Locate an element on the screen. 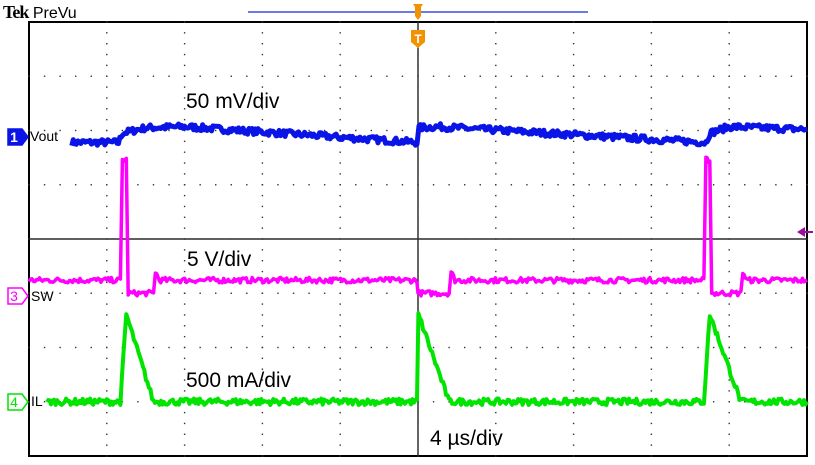 The width and height of the screenshot is (815, 465). mode-label: PreVu is located at coordinates (54, 13).